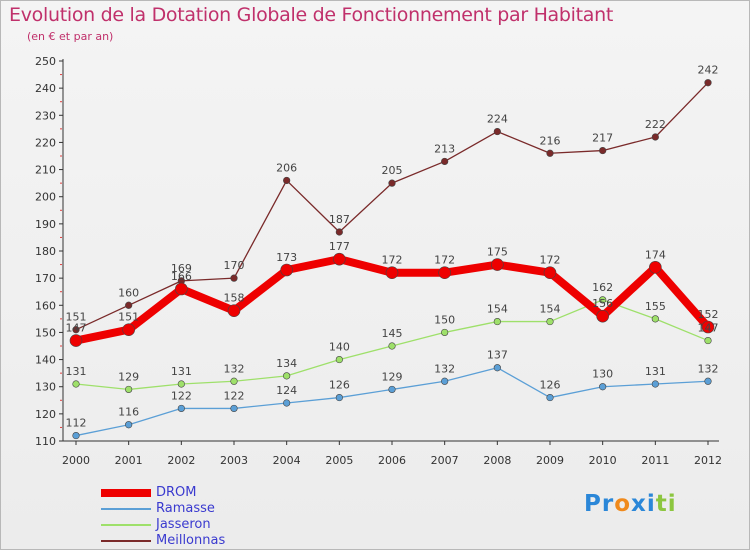 Image resolution: width=750 pixels, height=550 pixels. What do you see at coordinates (176, 492) in the screenshot?
I see `legend-label-drom: DROM` at bounding box center [176, 492].